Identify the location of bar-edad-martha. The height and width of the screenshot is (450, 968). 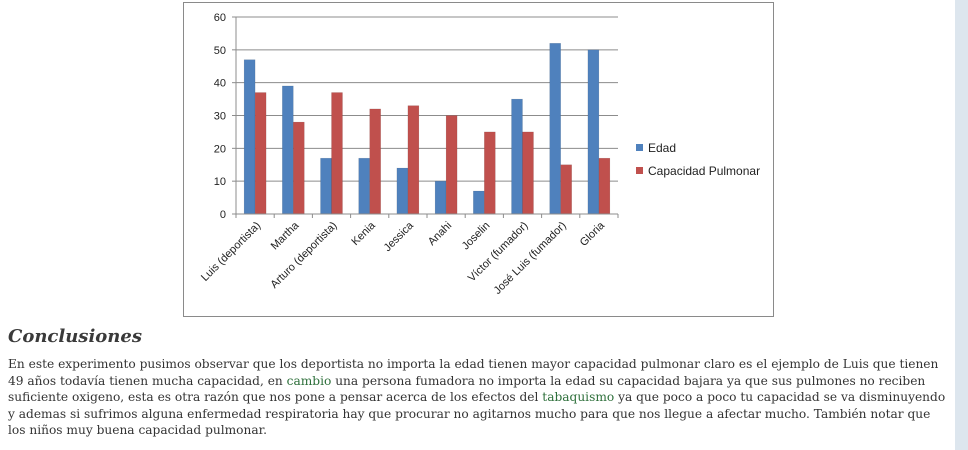
(288, 150).